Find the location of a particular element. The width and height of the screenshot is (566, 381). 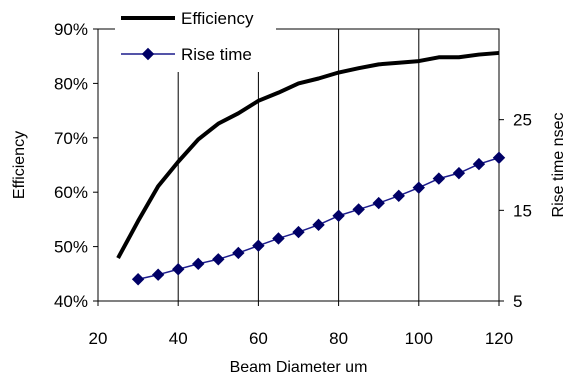

y-tick-label: 90% is located at coordinates (71, 29).